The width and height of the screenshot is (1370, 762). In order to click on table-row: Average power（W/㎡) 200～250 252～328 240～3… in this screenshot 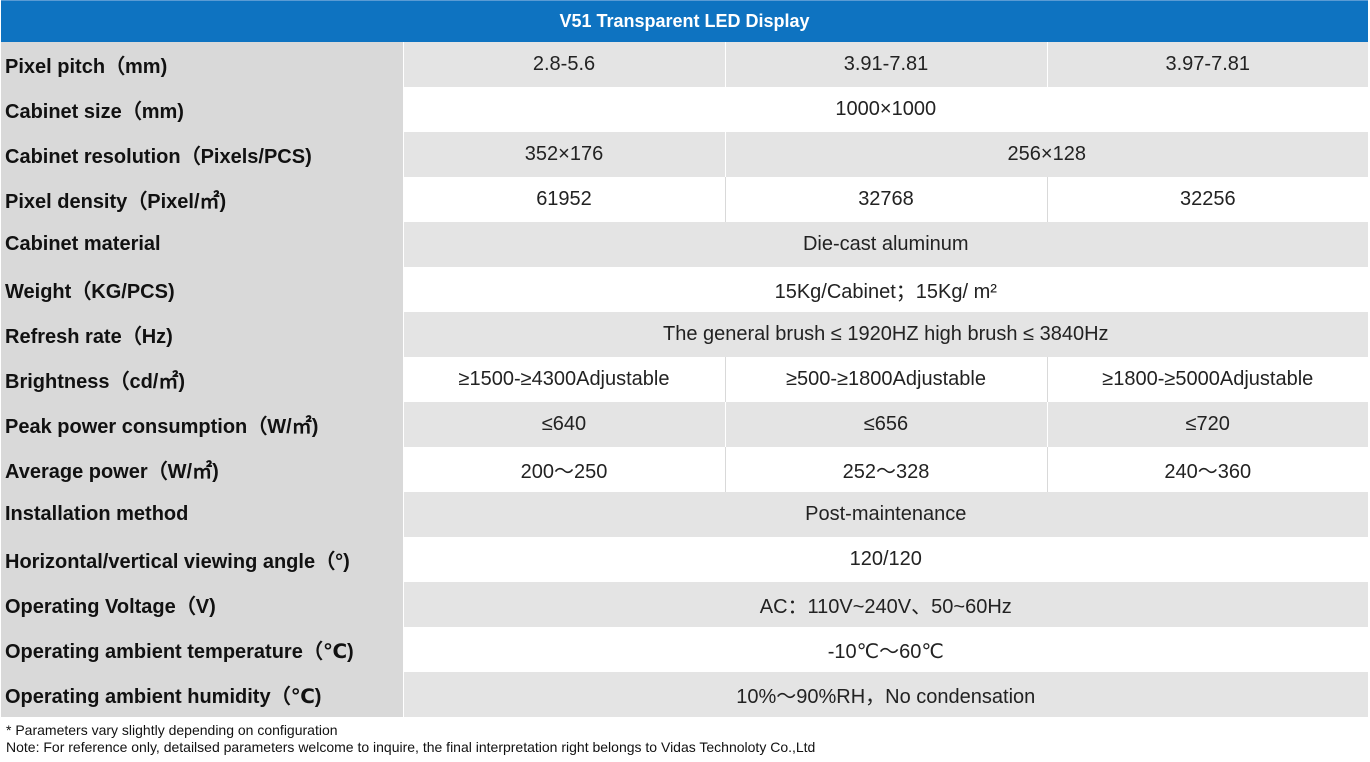, I will do `click(685, 469)`.